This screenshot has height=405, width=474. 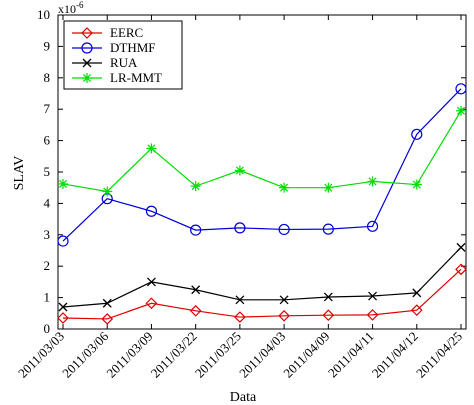 What do you see at coordinates (126, 32) in the screenshot?
I see `legend-label: EERC` at bounding box center [126, 32].